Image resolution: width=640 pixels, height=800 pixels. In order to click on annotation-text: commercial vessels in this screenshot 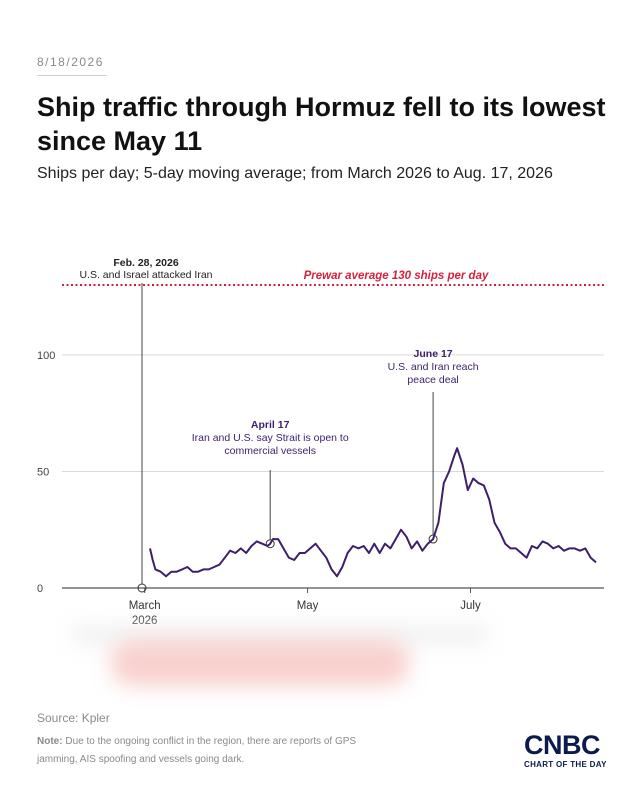, I will do `click(270, 451)`.